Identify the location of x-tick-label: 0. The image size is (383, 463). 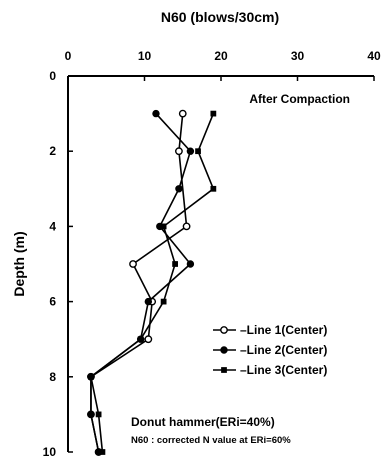
(68, 56).